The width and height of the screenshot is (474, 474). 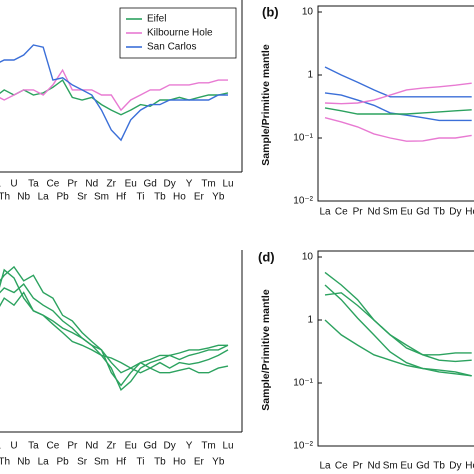 I want to click on panel-label: (b), so click(x=270, y=11).